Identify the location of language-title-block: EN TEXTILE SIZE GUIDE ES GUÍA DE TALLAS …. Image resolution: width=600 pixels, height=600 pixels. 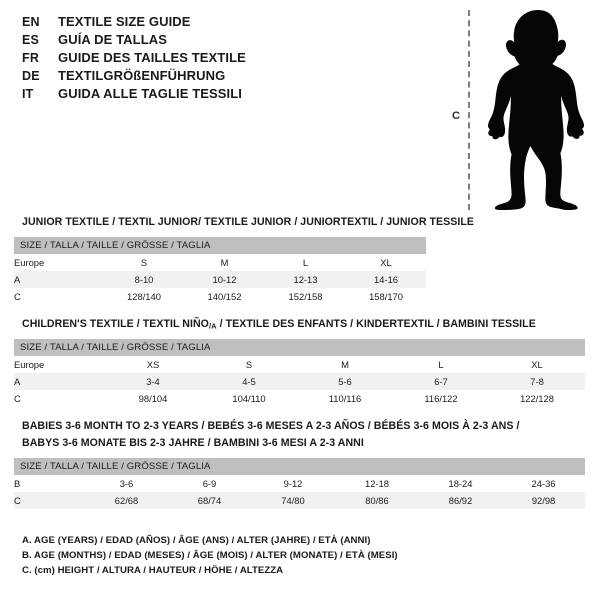
(162, 58).